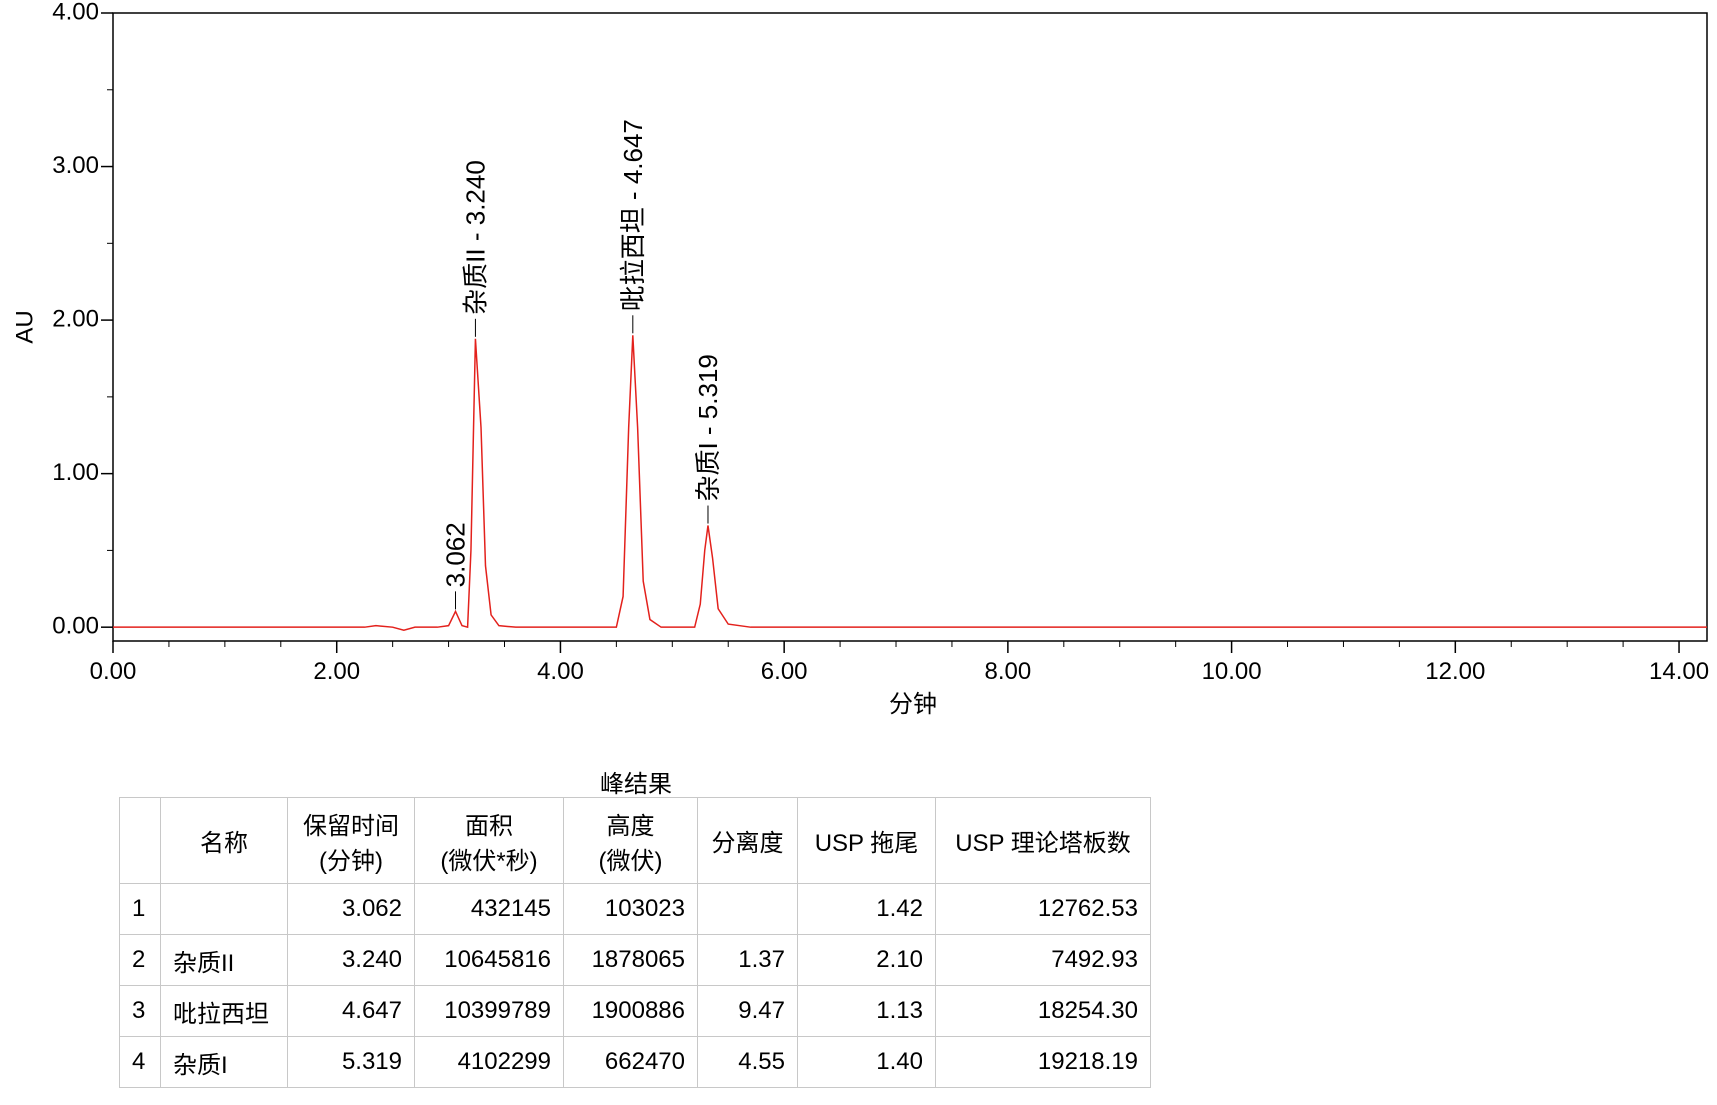 The height and width of the screenshot is (1105, 1717). Describe the element at coordinates (1043, 909) in the screenshot. I see `cell: 12762.53` at that location.